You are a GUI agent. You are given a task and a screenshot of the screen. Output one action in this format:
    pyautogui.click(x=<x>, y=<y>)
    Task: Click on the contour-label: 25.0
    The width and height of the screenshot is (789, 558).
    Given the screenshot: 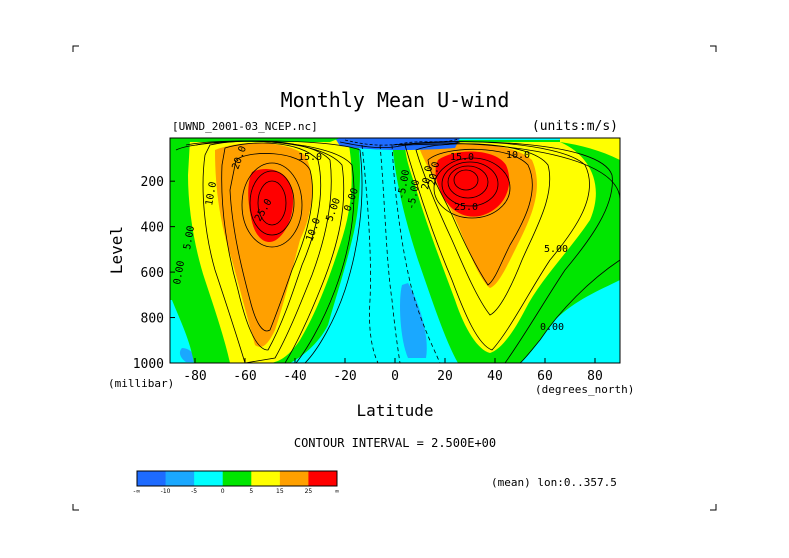 What is the action you would take?
    pyautogui.click(x=466, y=207)
    